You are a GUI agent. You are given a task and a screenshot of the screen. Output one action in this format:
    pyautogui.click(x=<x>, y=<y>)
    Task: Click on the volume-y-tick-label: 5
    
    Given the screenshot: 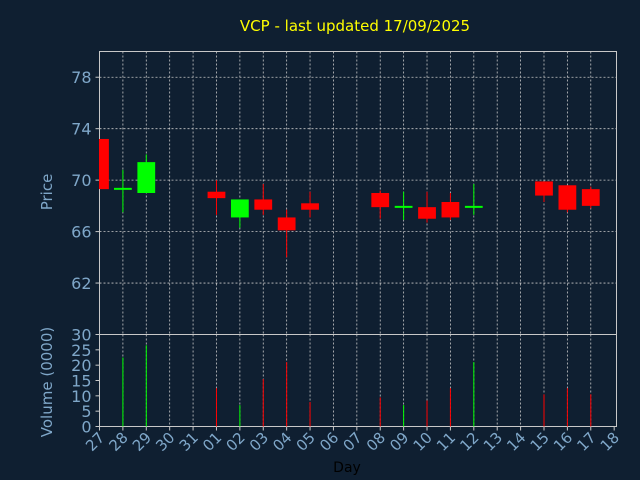 What is the action you would take?
    pyautogui.click(x=86, y=411)
    